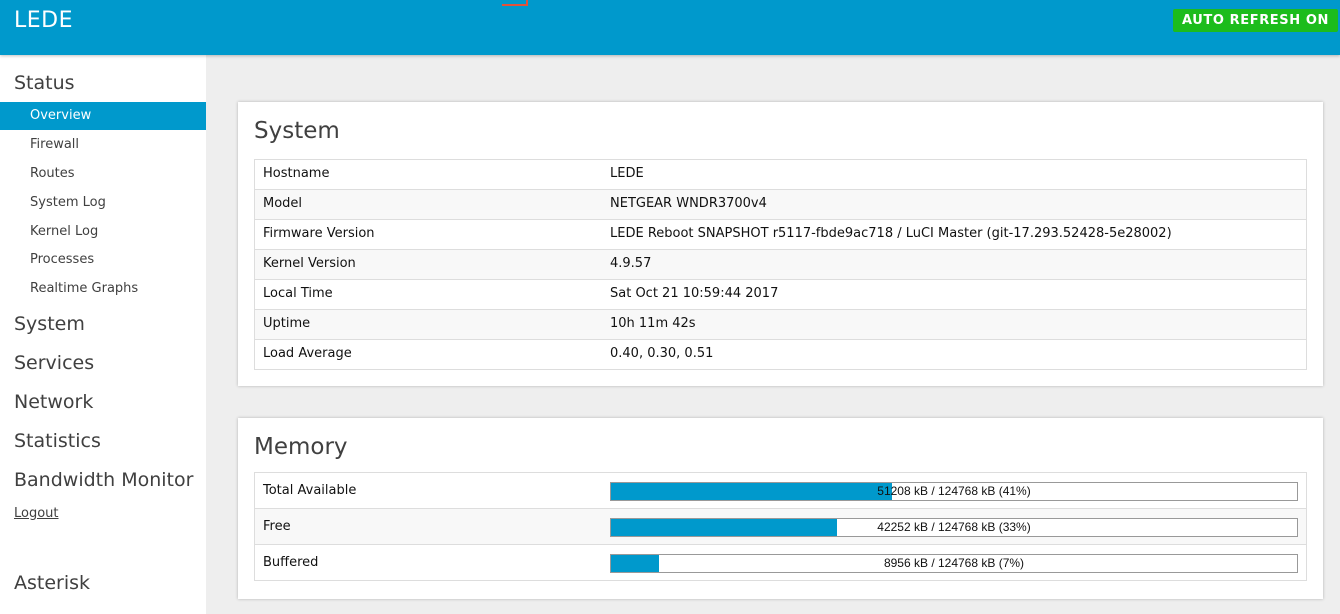  What do you see at coordinates (296, 173) in the screenshot?
I see `row-label: Hostname` at bounding box center [296, 173].